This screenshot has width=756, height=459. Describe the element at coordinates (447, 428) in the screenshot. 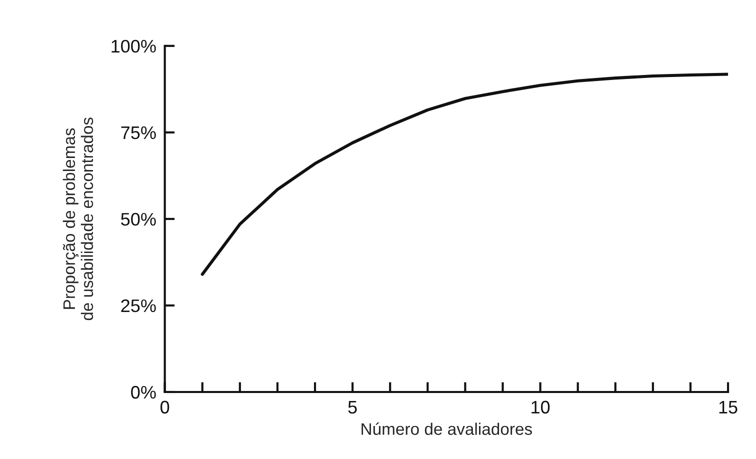

I see `x-axis-title: Número de avaliadores` at that location.